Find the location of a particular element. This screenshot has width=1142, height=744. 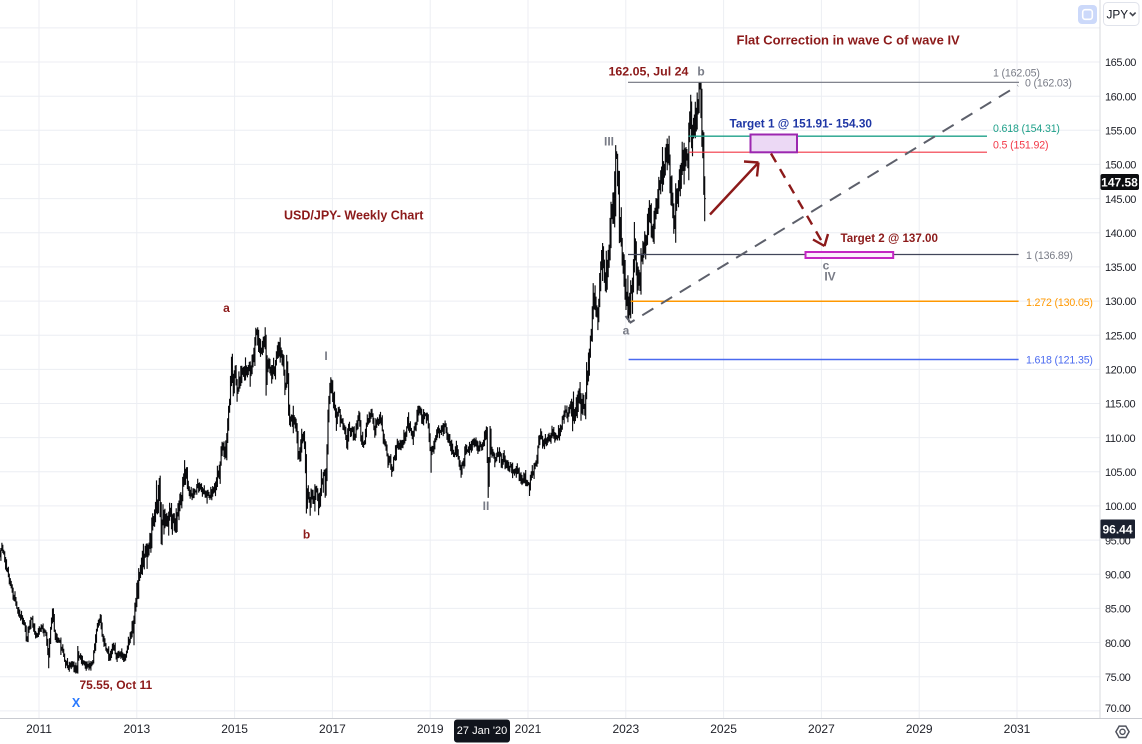

svg-text: 0.618 (154.31) is located at coordinates (1026, 129).